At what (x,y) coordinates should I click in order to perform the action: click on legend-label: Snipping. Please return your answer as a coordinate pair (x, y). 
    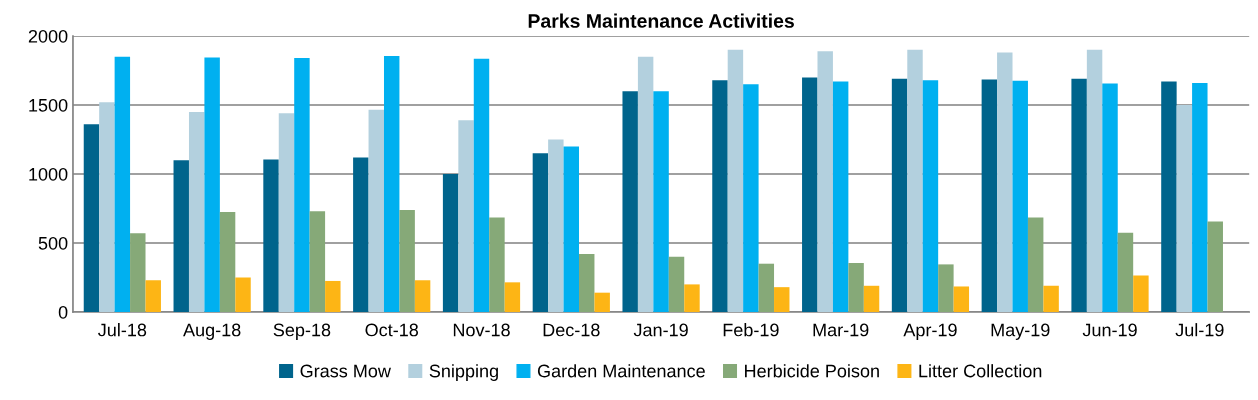
    Looking at the image, I should click on (463, 372).